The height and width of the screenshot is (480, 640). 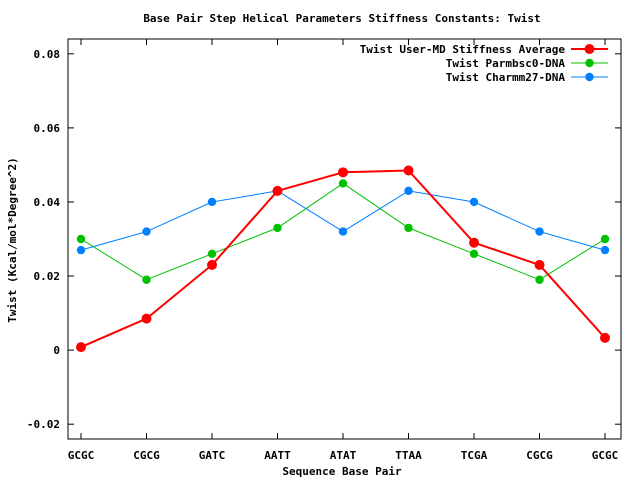 I want to click on x-axis-label: Sequence Base Pair, so click(x=342, y=471).